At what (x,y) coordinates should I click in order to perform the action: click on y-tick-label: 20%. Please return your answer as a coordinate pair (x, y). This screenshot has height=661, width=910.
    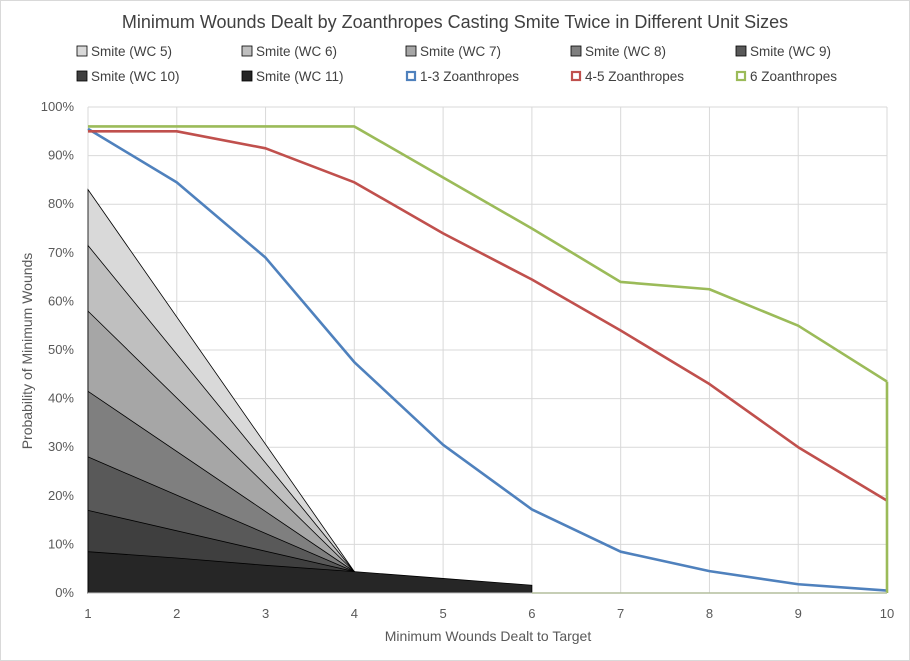
    Looking at the image, I should click on (61, 495).